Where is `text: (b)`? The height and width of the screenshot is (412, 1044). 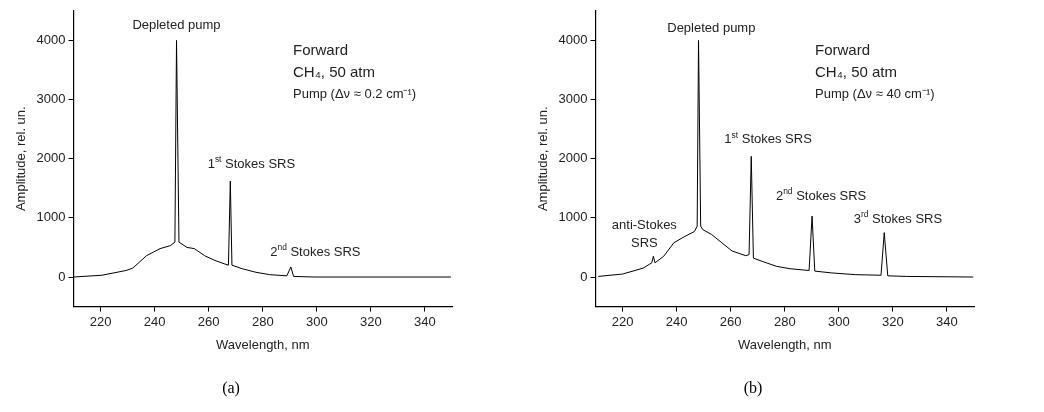 text: (b) is located at coordinates (753, 387).